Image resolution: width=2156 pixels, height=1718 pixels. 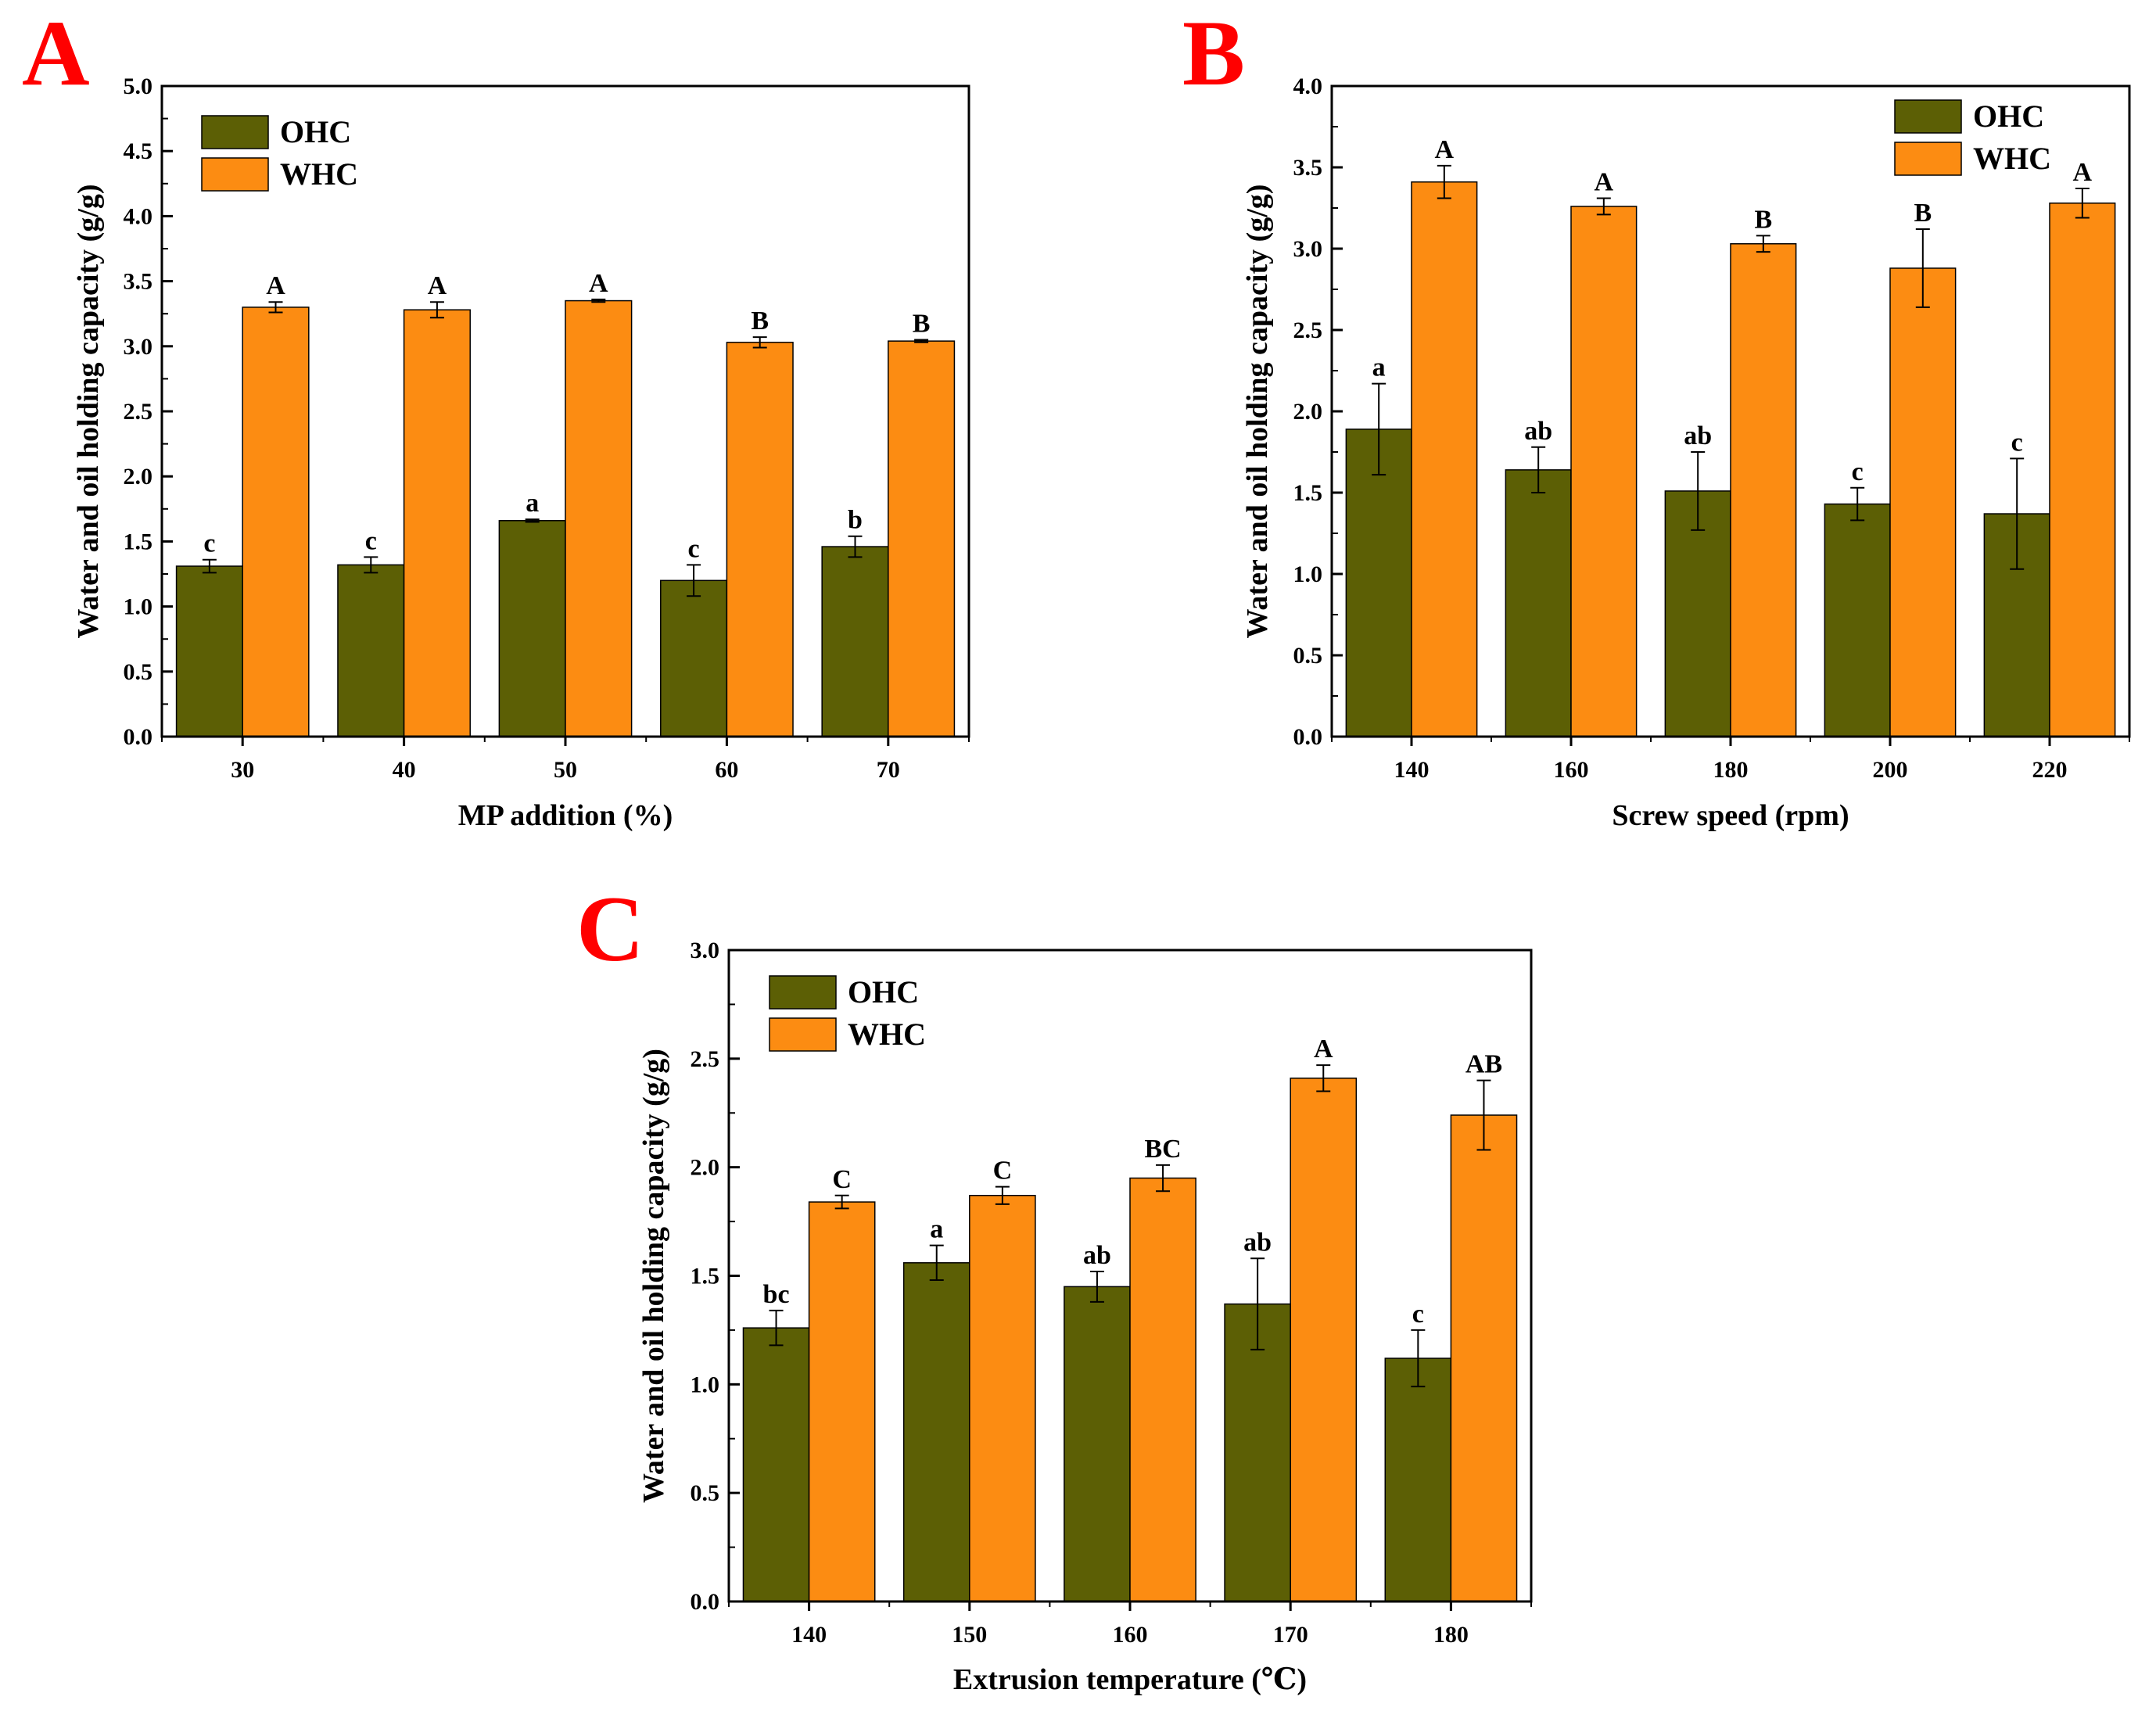 I want to click on x-axis-title: Extrusion temperature (℃), so click(x=1130, y=1679).